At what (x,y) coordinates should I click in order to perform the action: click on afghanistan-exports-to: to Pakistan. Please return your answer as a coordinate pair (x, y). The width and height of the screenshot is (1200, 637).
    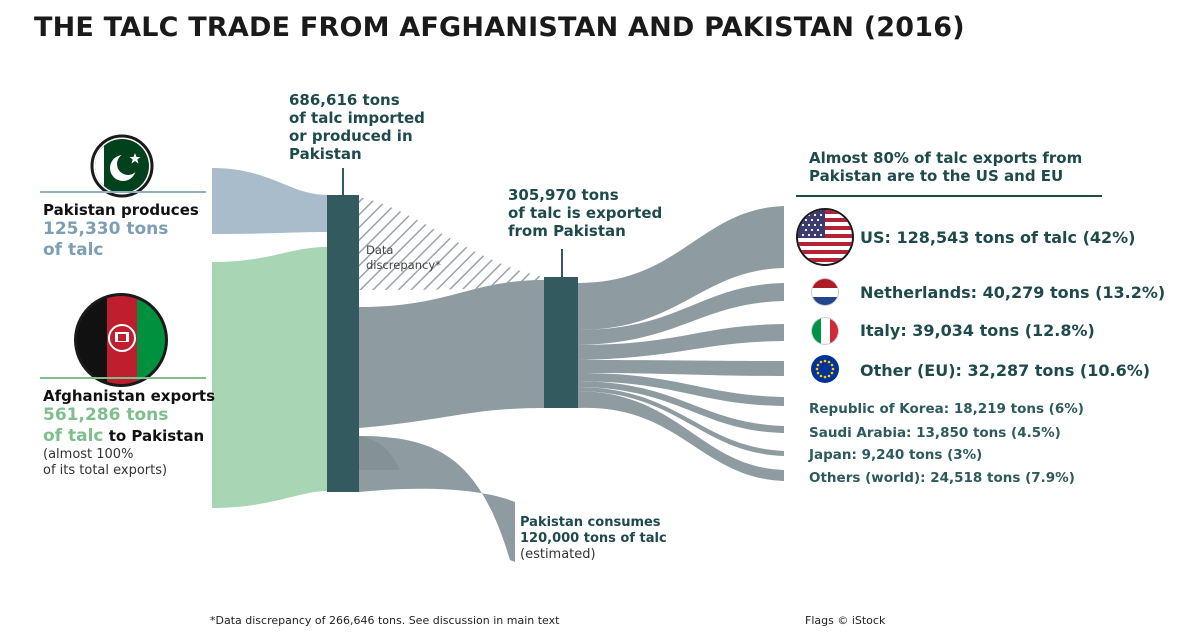
    Looking at the image, I should click on (154, 436).